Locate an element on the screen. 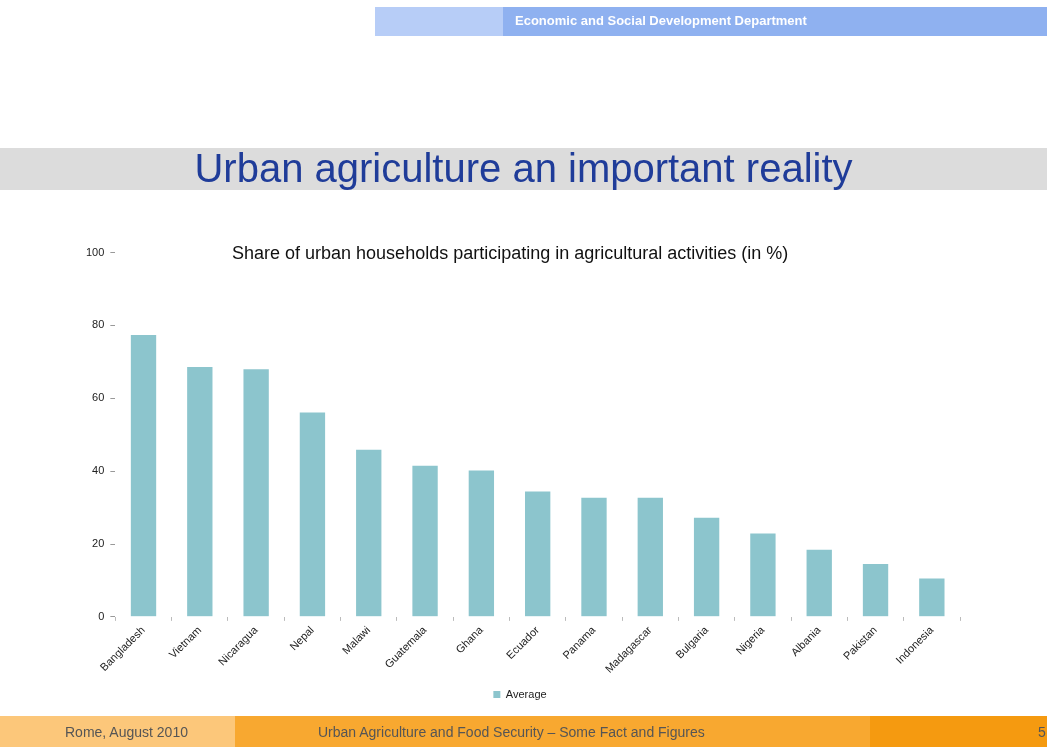 This screenshot has width=1047, height=747. text: 5 is located at coordinates (1042, 732).